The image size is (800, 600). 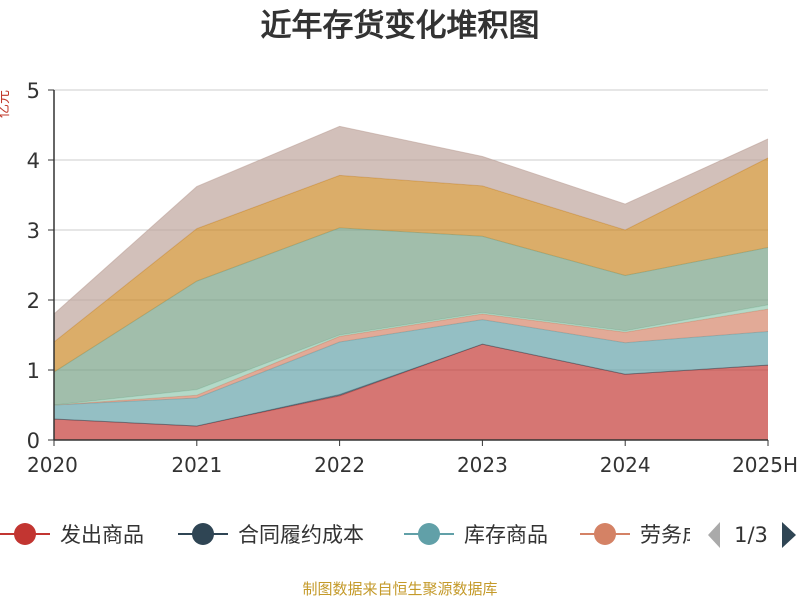 What do you see at coordinates (506, 535) in the screenshot?
I see `legend-label: 库存商品` at bounding box center [506, 535].